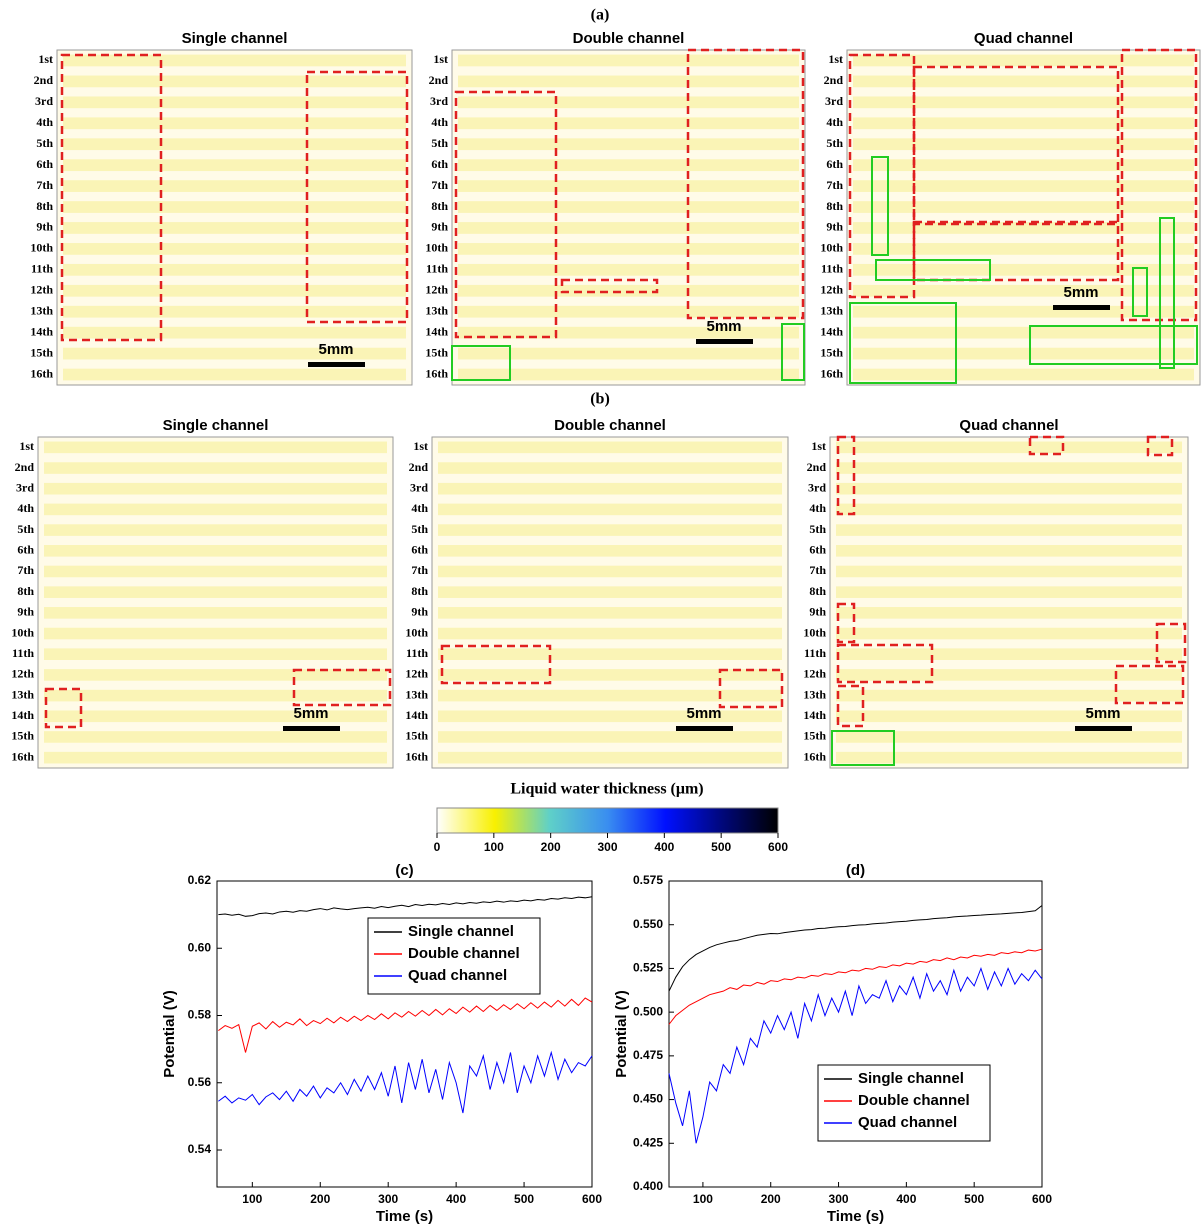 This screenshot has width=1201, height=1227. I want to click on legend-label: Quad channel, so click(457, 975).